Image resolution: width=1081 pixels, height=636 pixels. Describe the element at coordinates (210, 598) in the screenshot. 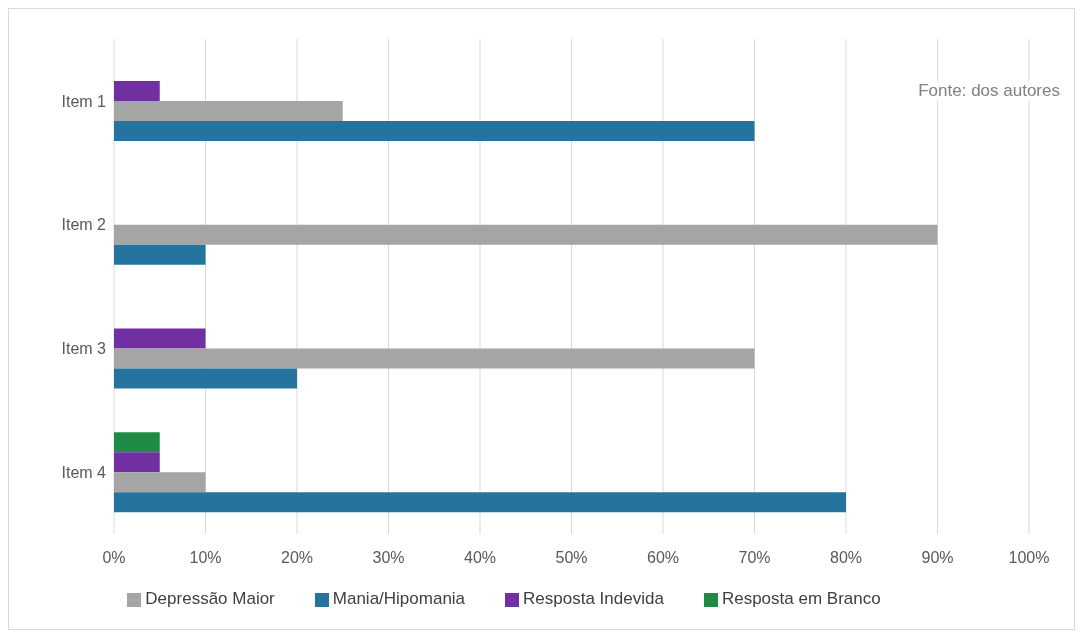

I see `legend-label: Depressão Maior` at that location.